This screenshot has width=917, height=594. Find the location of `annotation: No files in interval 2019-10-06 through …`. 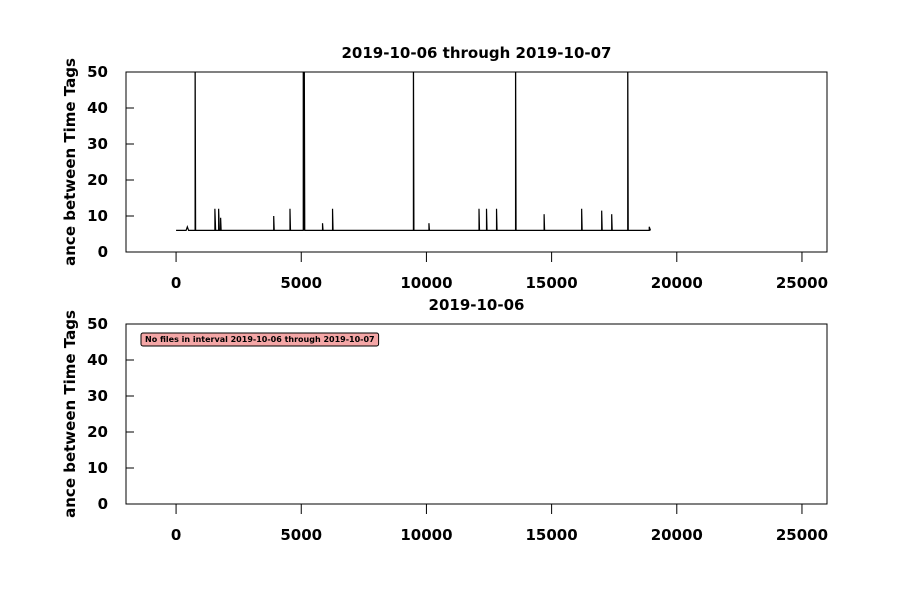

annotation: No files in interval 2019-10-06 through … is located at coordinates (260, 339).